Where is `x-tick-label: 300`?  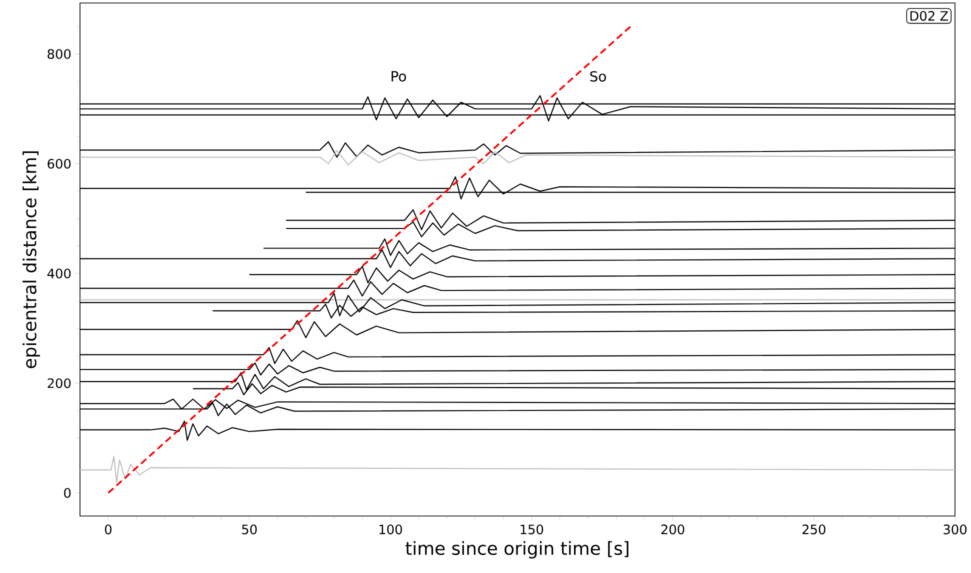
x-tick-label: 300 is located at coordinates (955, 529).